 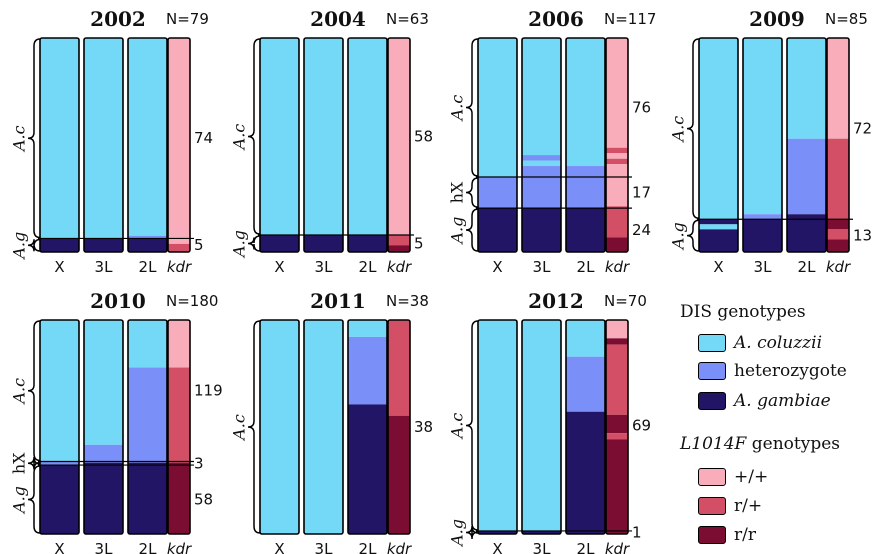 I want to click on bar-outline-2002-2L, so click(x=147, y=145).